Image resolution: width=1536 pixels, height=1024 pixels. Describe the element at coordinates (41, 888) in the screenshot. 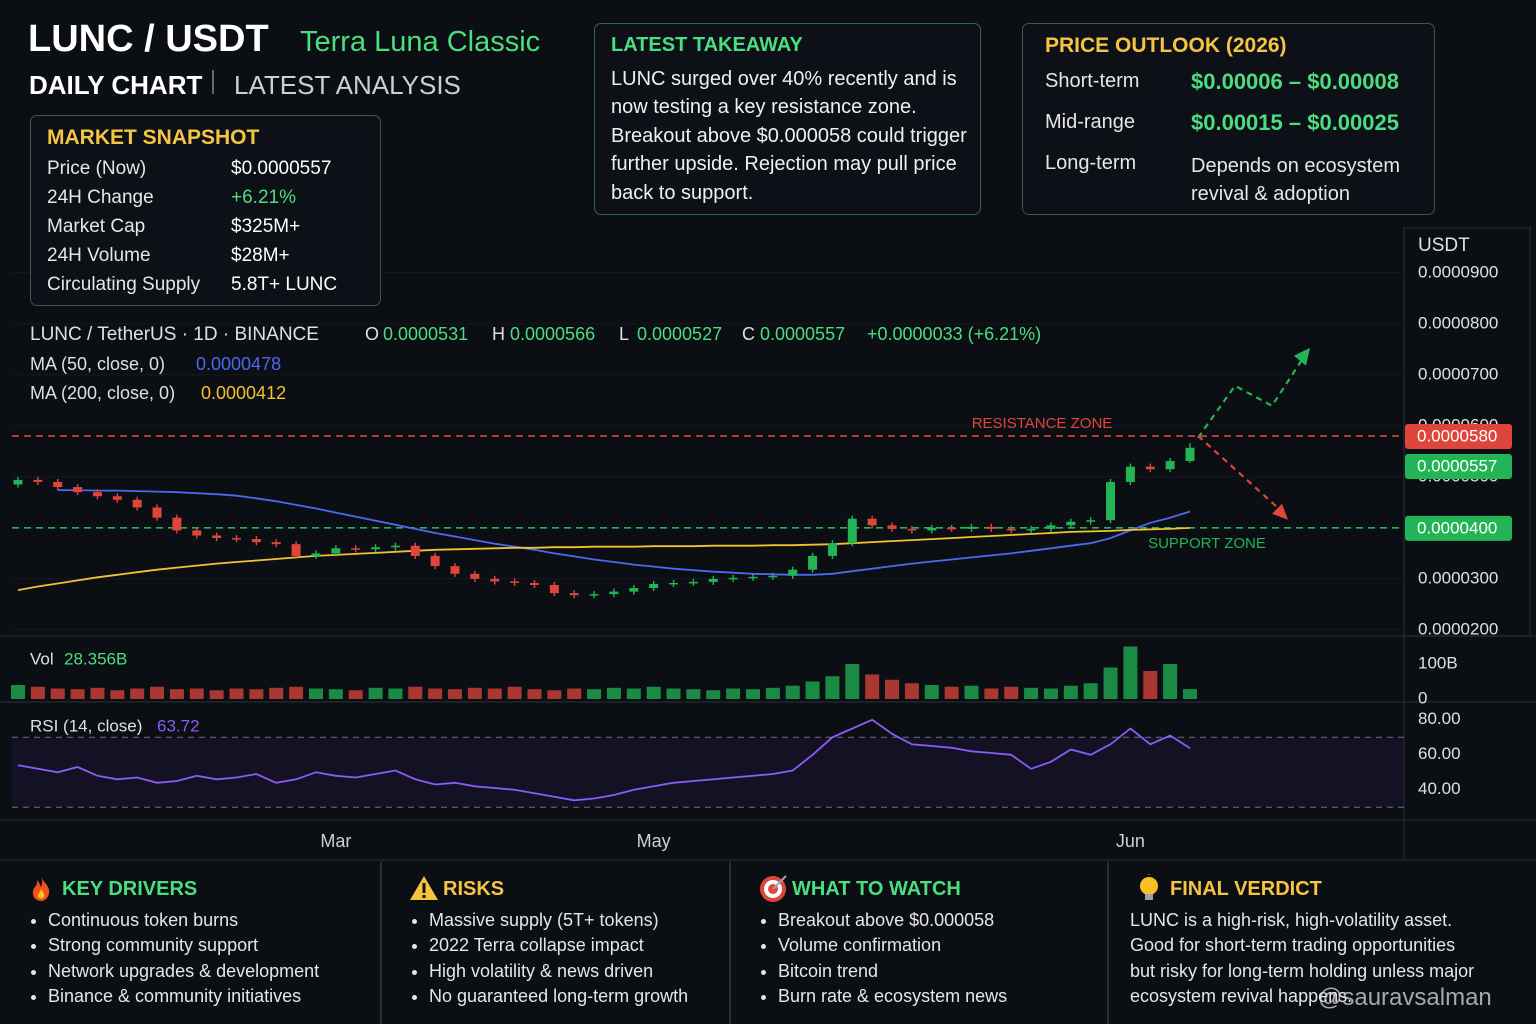

I see `fire-icon` at that location.